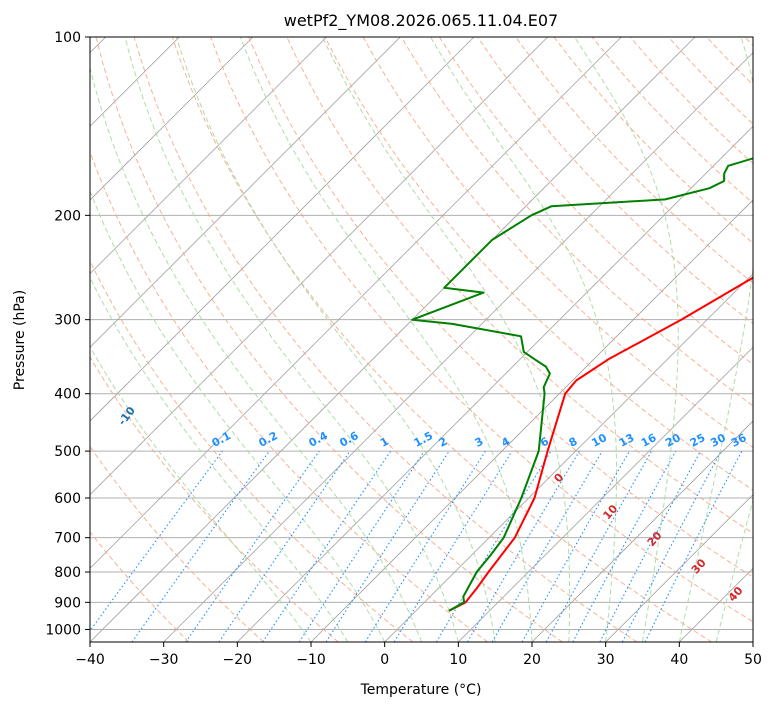  Describe the element at coordinates (63, 630) in the screenshot. I see `y-tick-label: 1000` at that location.